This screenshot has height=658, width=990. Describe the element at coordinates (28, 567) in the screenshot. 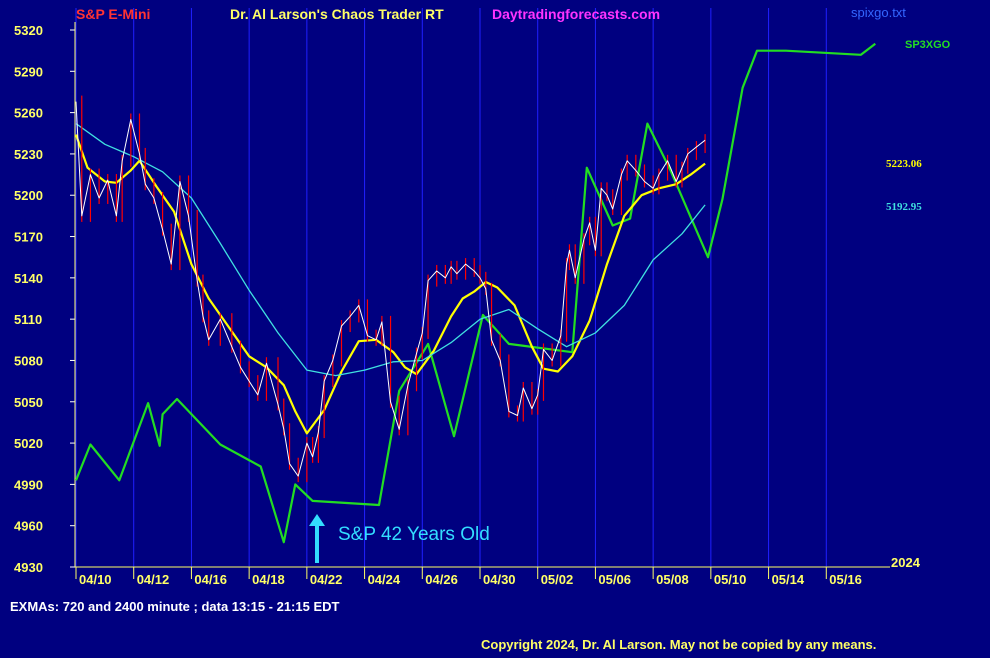

I see `y-tick-label: 4930` at that location.